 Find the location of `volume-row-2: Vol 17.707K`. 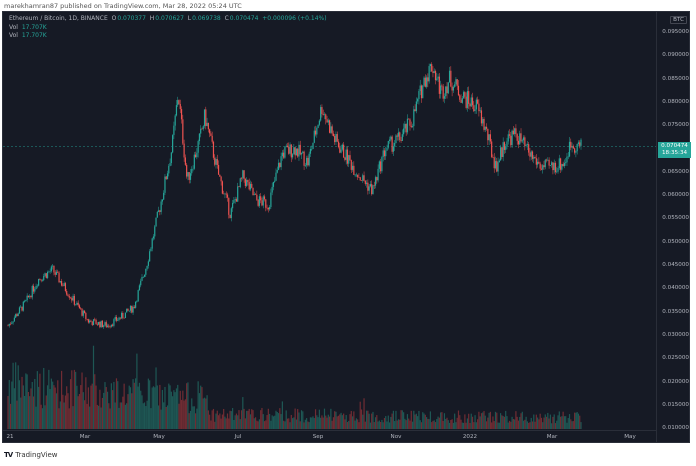

volume-row-2: Vol 17.707K is located at coordinates (28, 35).